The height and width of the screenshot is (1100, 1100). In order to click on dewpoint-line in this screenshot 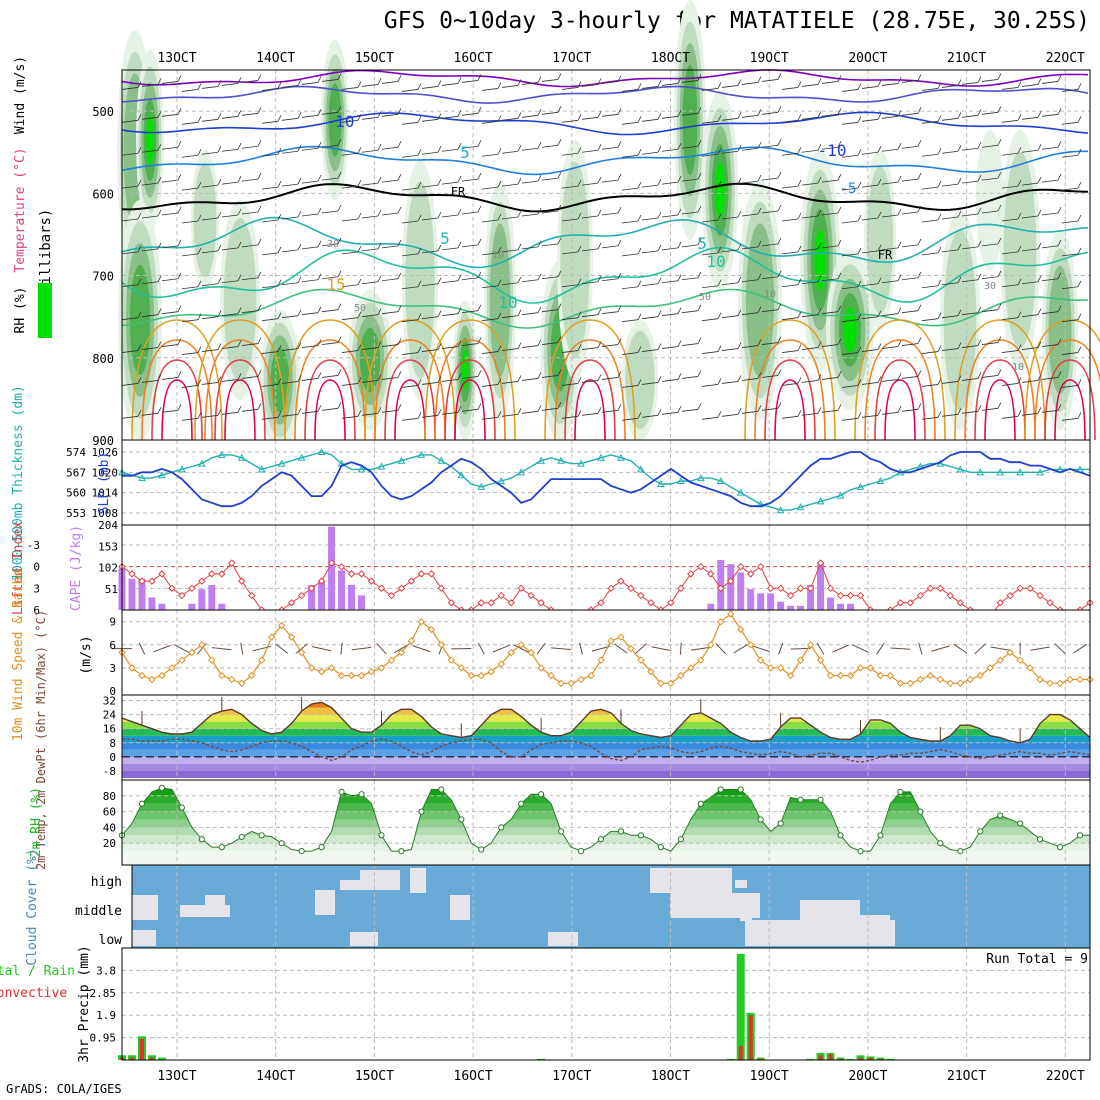, I will do `click(606, 750)`.